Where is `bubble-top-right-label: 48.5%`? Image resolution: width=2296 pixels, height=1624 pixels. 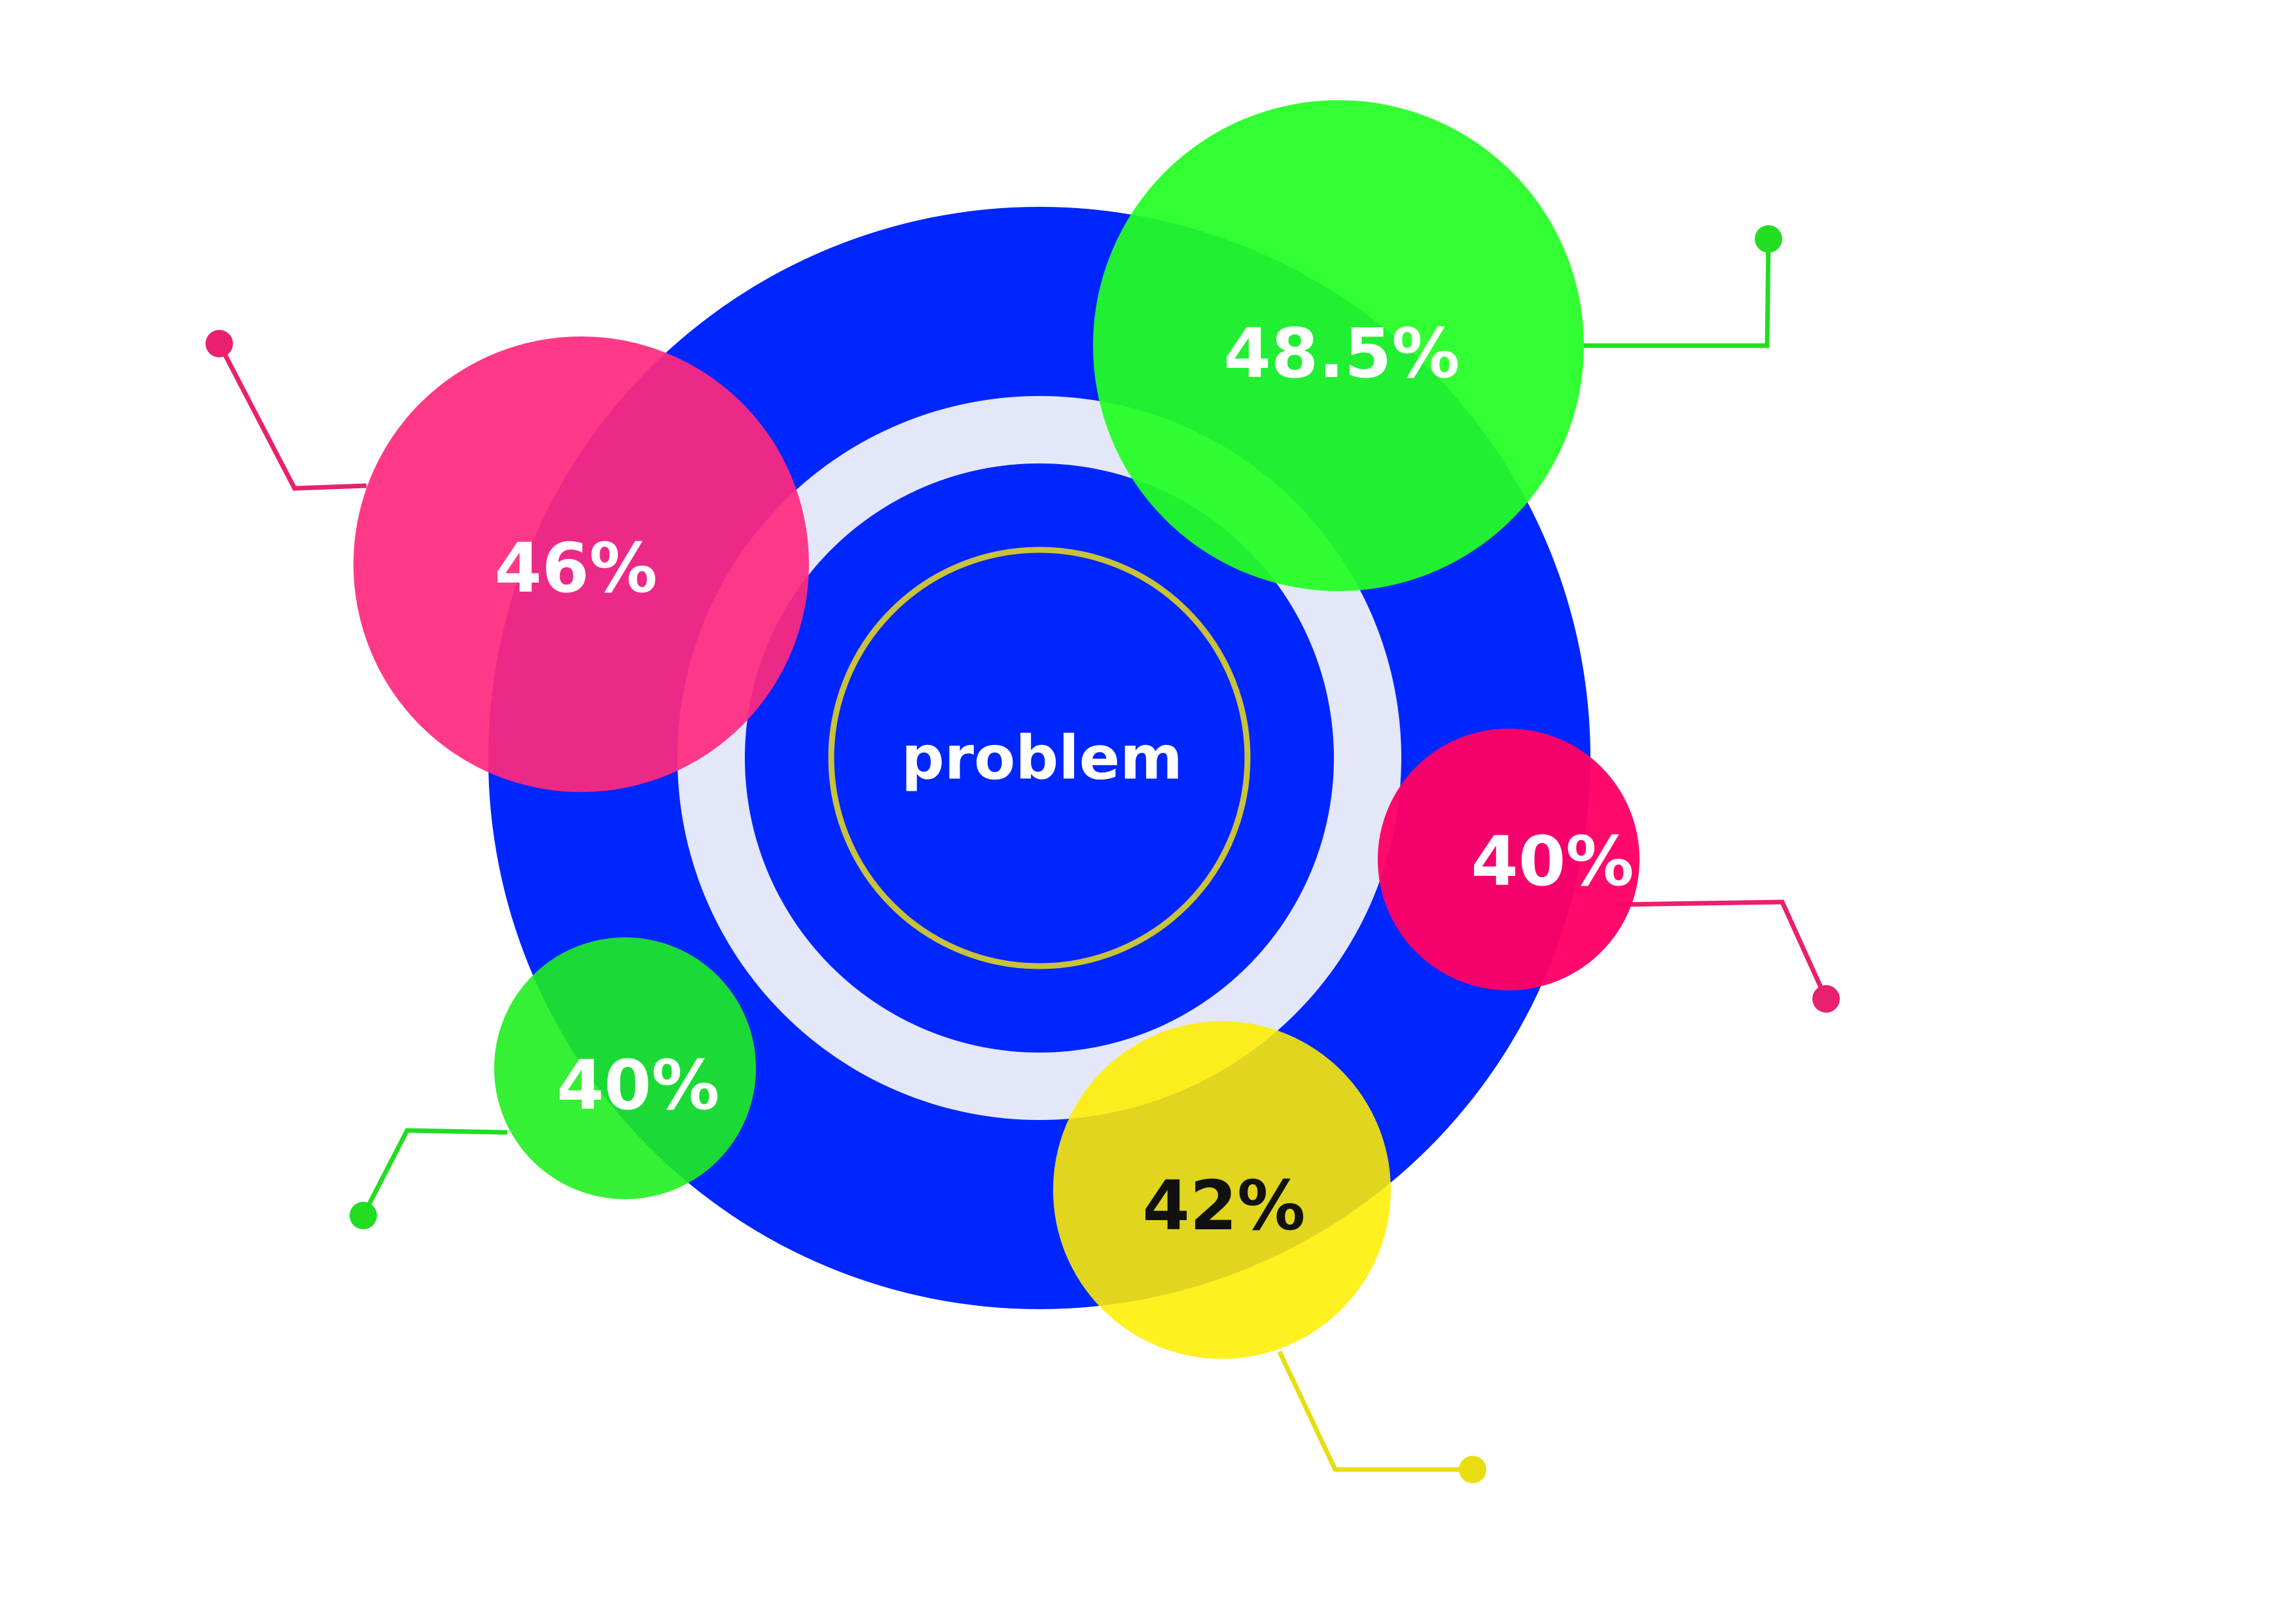 bubble-top-right-label: 48.5% is located at coordinates (1342, 353).